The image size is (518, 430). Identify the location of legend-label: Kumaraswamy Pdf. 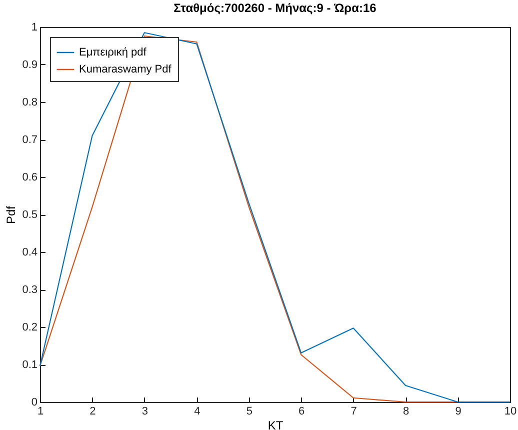
(125, 70).